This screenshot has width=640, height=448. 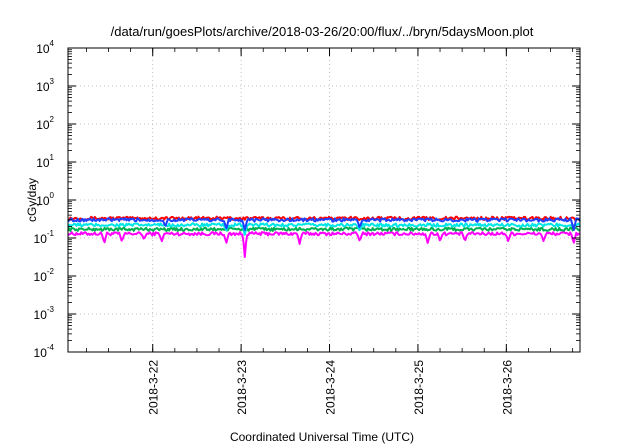 What do you see at coordinates (45, 85) in the screenshot?
I see `y-tick-label: 10³` at bounding box center [45, 85].